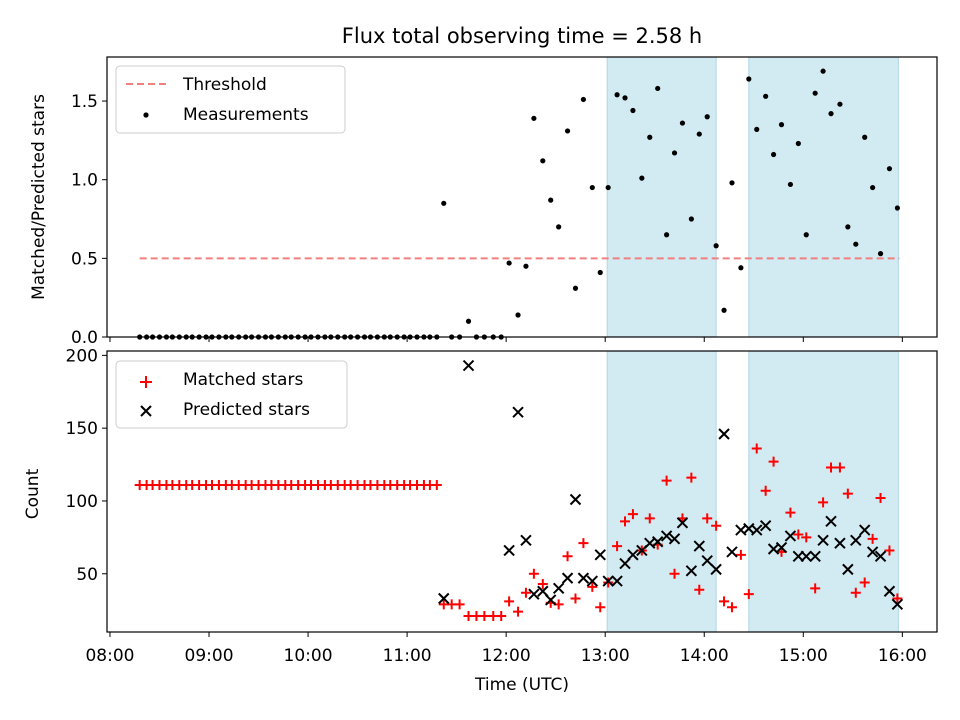 Image resolution: width=960 pixels, height=720 pixels. What do you see at coordinates (146, 411) in the screenshot?
I see `predicted-legend-swatch` at bounding box center [146, 411].